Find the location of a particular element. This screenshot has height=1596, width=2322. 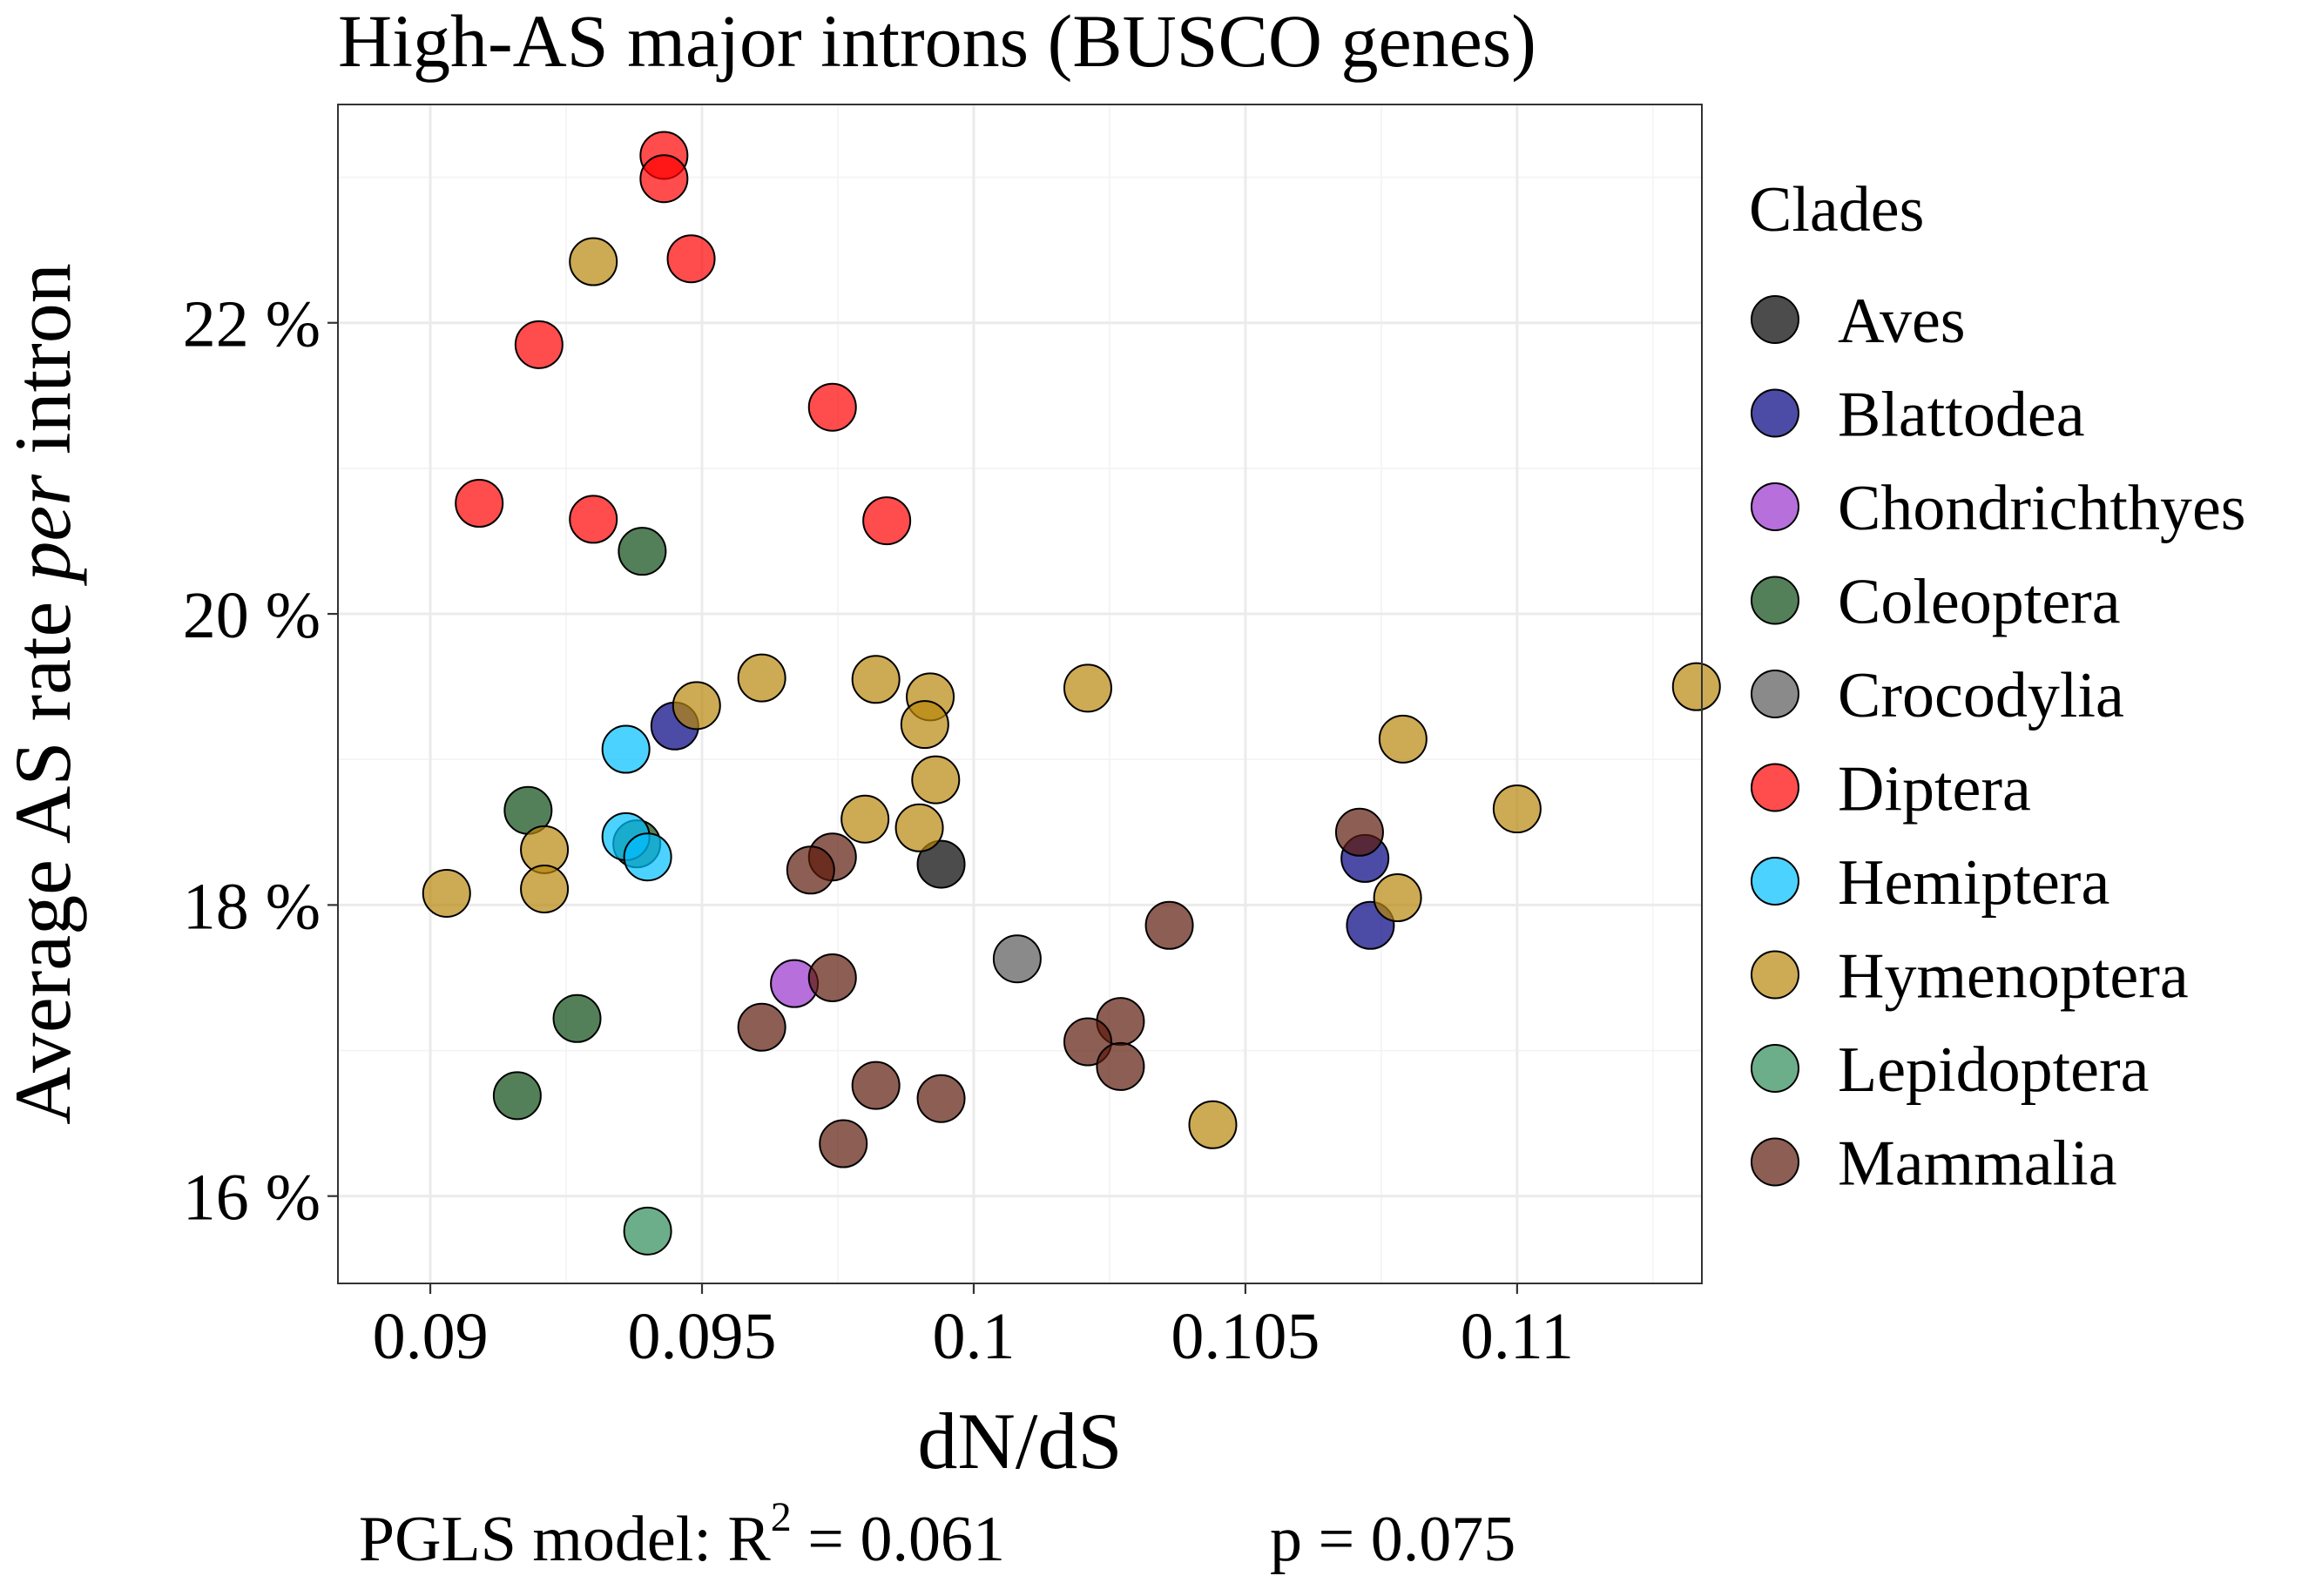

legend-key-blattodea is located at coordinates (1775, 413).